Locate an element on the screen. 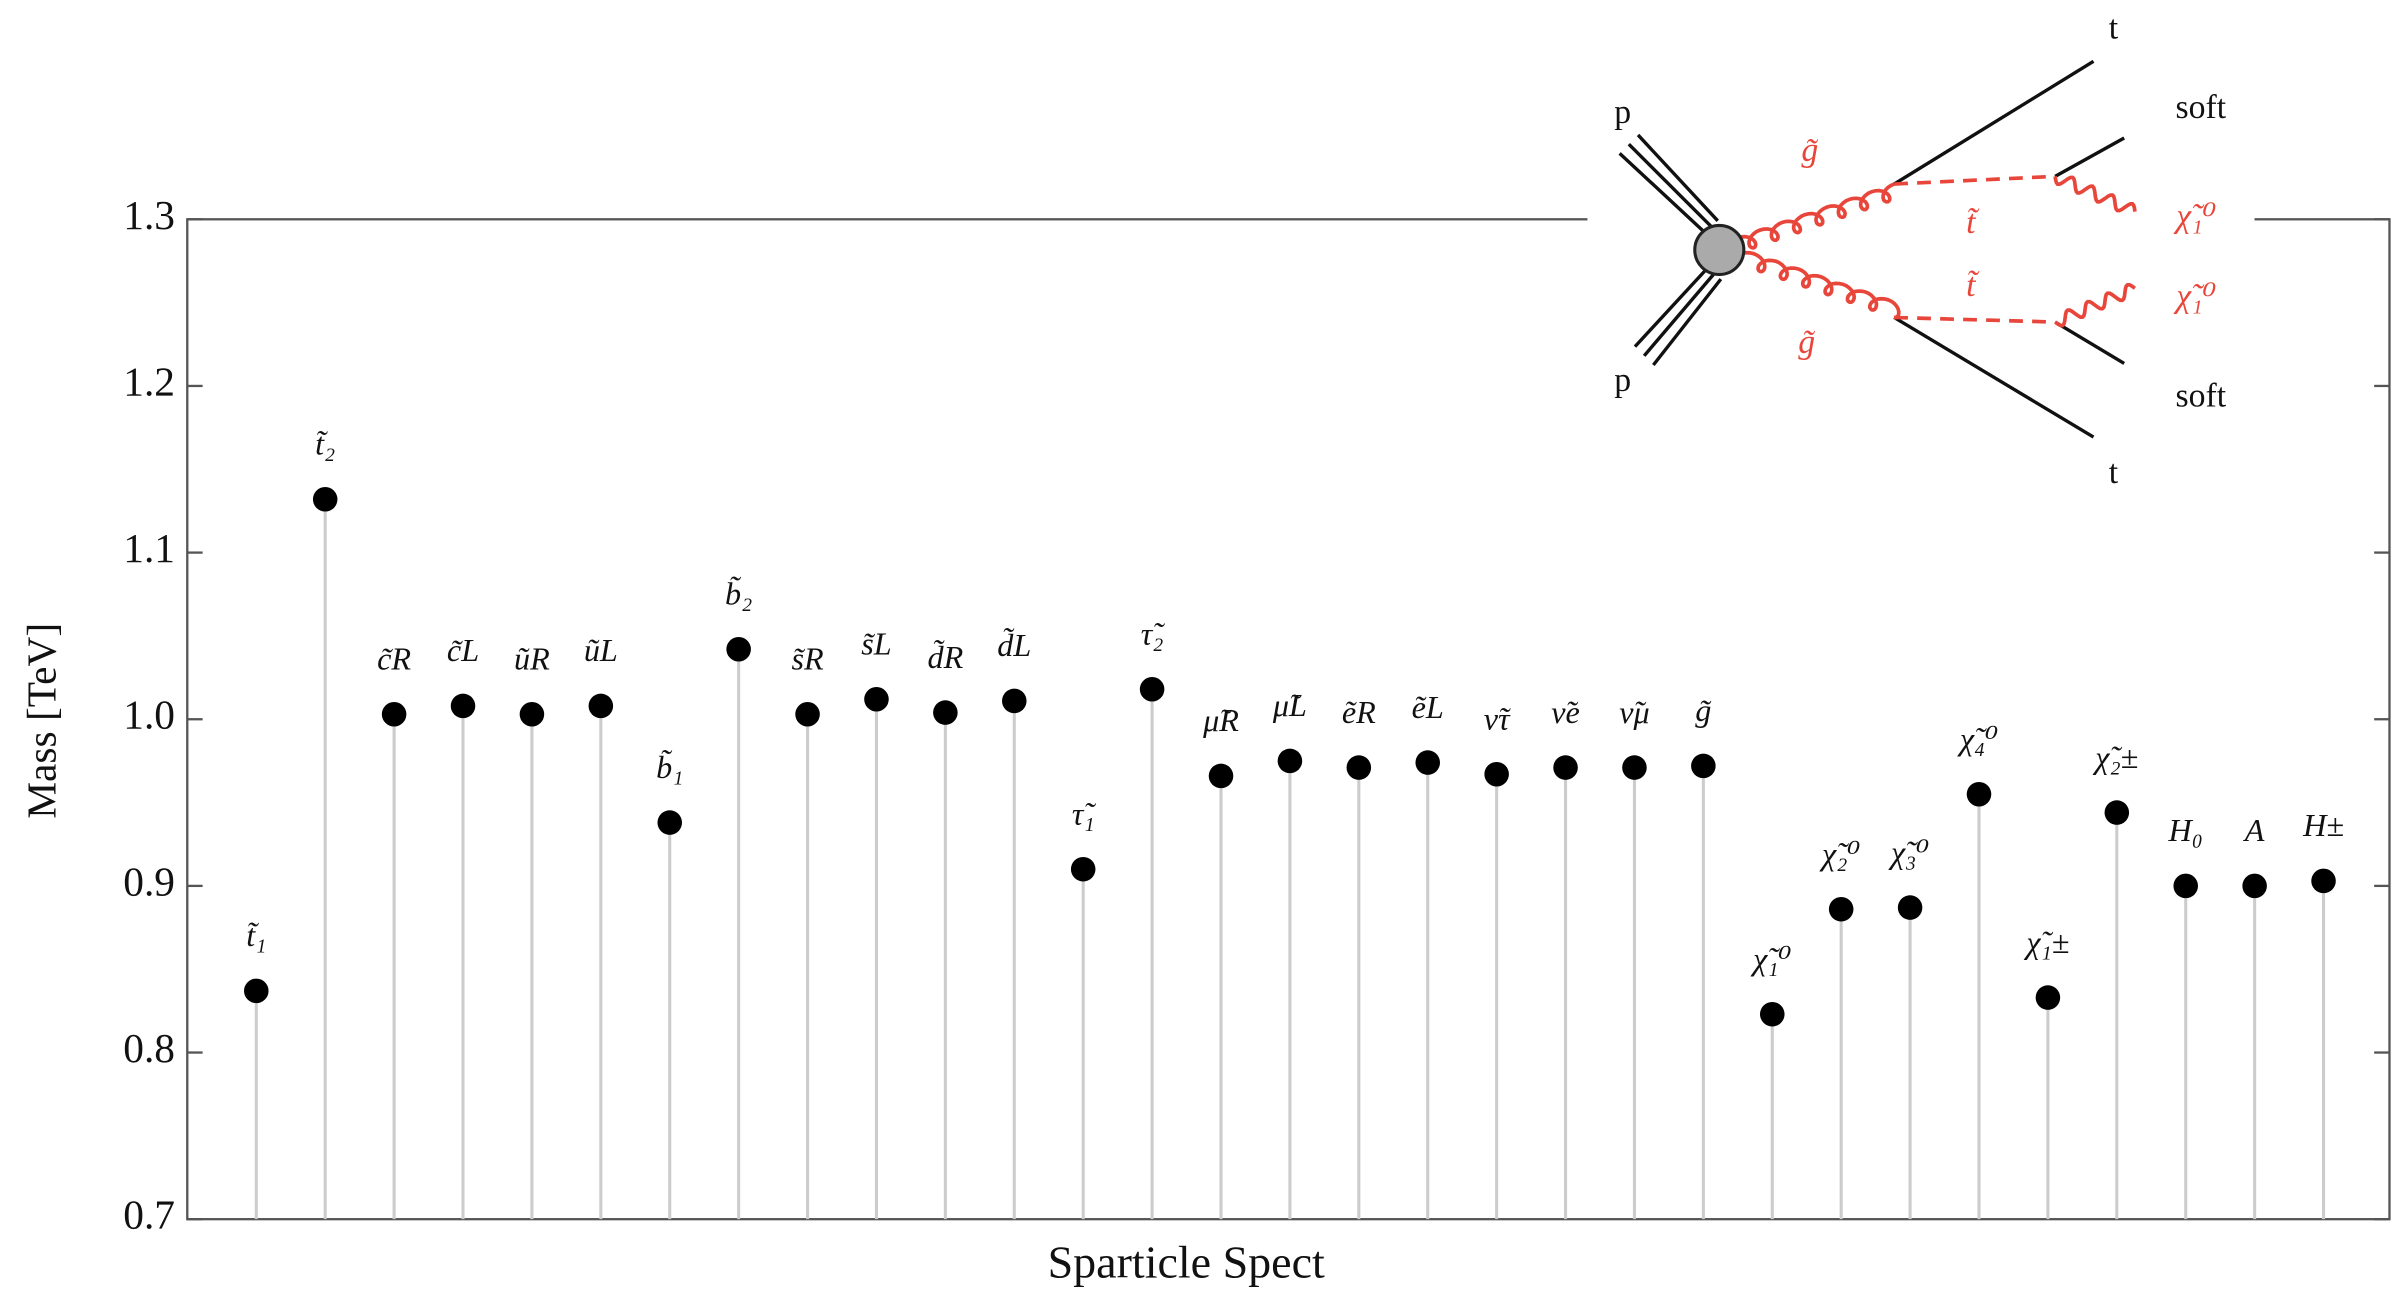 This screenshot has height=1302, width=2405. y-tick-label: 0.7 is located at coordinates (149, 1215).